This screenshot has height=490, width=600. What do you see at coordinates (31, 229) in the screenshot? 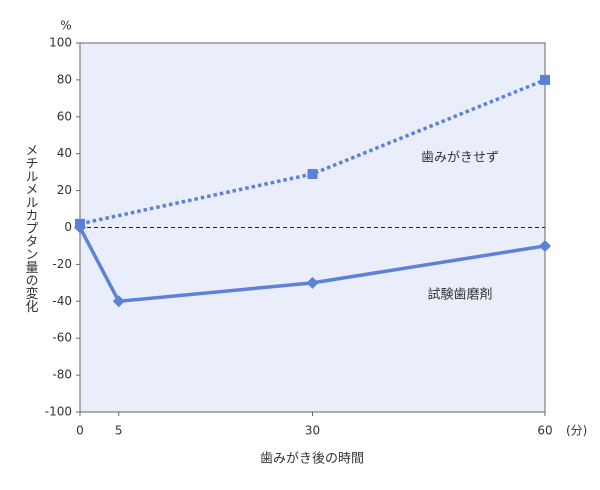
I see `y-axis-title: メチルメルカプタン量の変化` at bounding box center [31, 229].